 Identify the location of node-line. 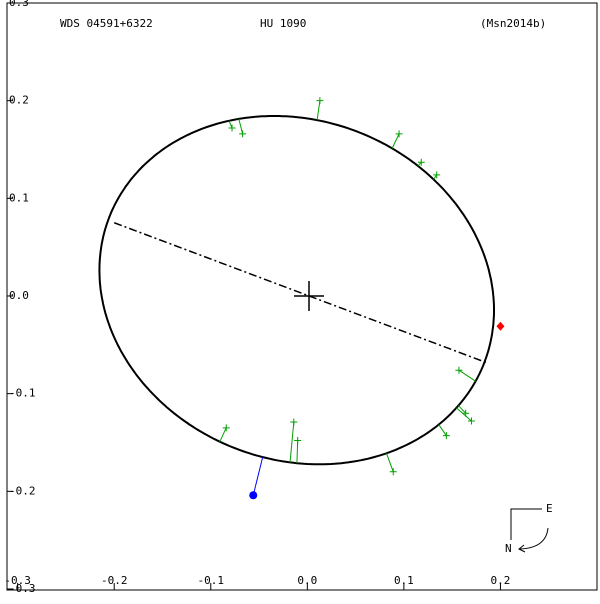
(300, 293).